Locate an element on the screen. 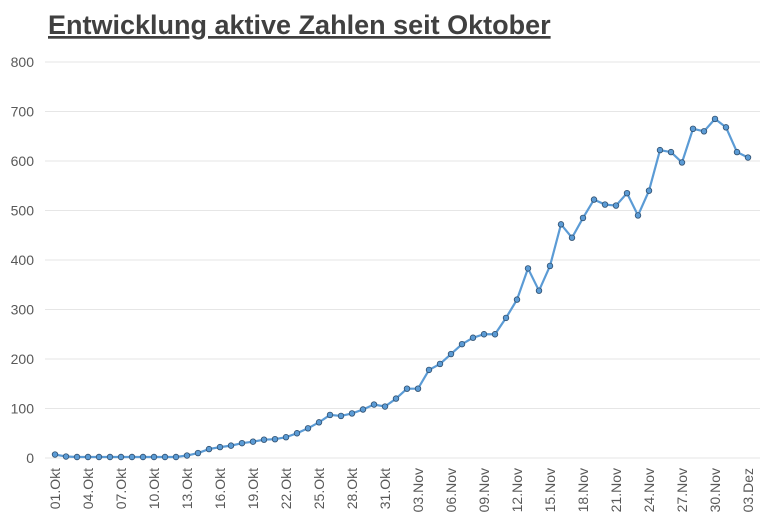 This screenshot has height=528, width=768. x-tick-label: 12.Nov is located at coordinates (517, 490).